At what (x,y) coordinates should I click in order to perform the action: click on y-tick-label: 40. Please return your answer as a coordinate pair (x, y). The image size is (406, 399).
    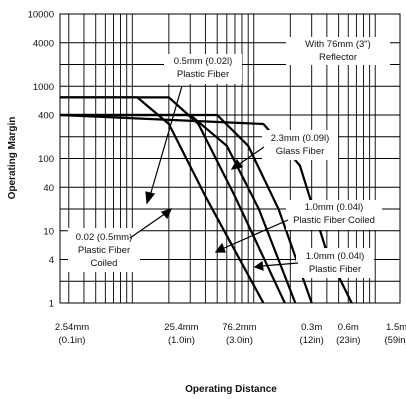
    Looking at the image, I should click on (48, 188).